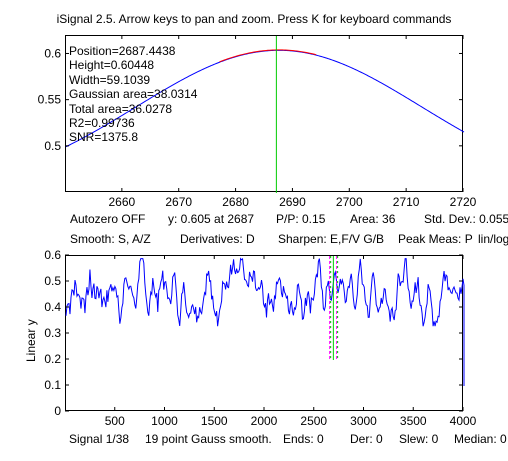 The image size is (508, 461). What do you see at coordinates (313, 421) in the screenshot?
I see `bottom-xtick-label: 2500` at bounding box center [313, 421].